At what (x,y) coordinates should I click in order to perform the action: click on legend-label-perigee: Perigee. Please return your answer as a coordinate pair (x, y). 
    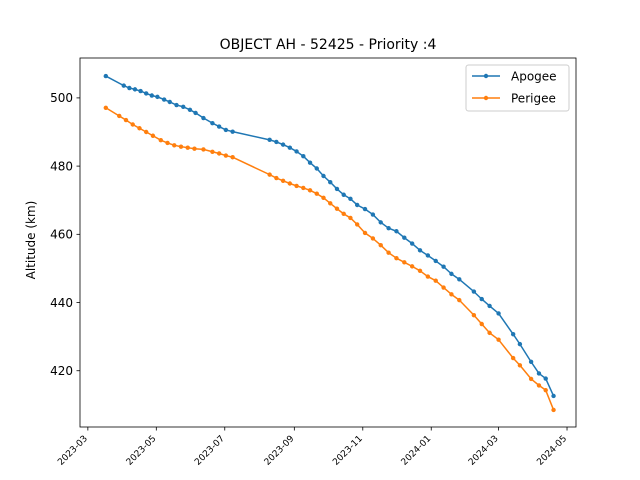
    Looking at the image, I should click on (533, 98).